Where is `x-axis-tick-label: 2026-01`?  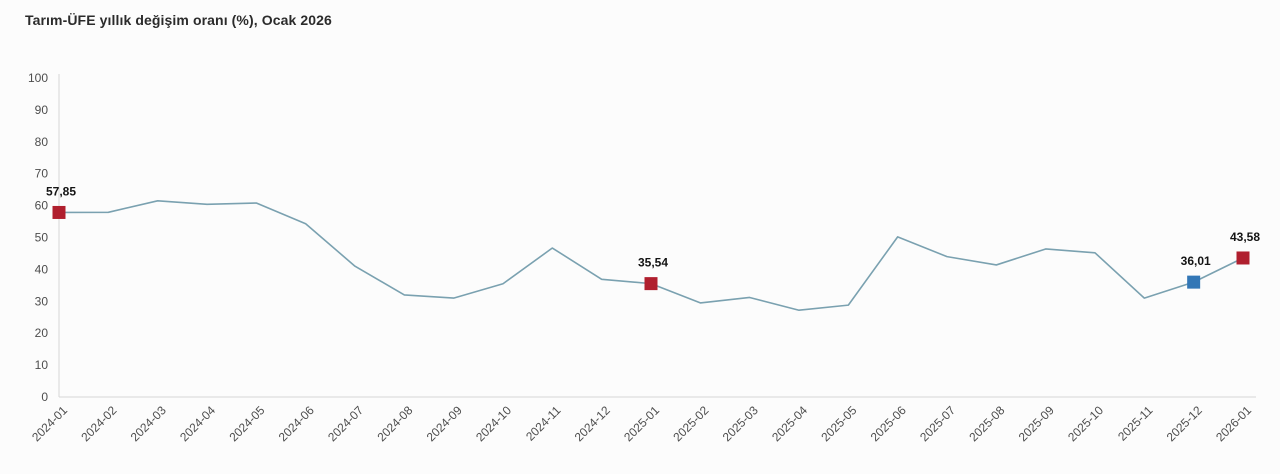 x-axis-tick-label: 2026-01 is located at coordinates (1233, 423).